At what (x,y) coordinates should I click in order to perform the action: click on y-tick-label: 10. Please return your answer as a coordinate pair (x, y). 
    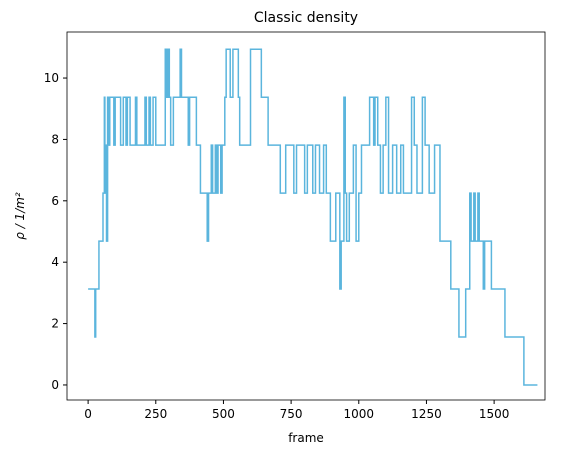
    Looking at the image, I should click on (51, 78).